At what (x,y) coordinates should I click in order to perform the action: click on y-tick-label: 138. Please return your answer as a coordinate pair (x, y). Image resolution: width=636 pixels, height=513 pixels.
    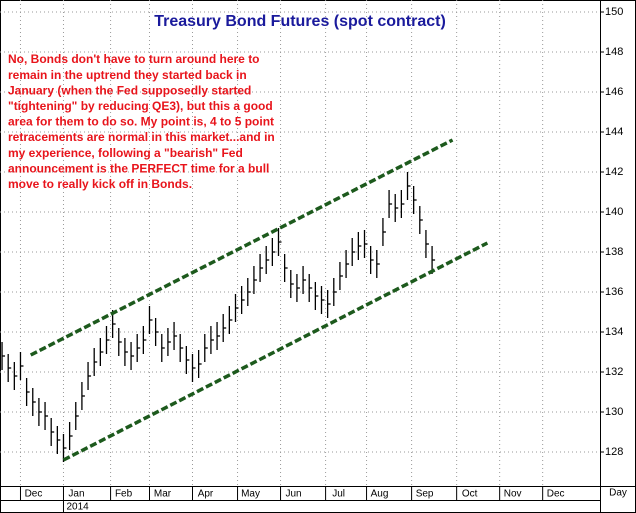
    Looking at the image, I should click on (614, 252).